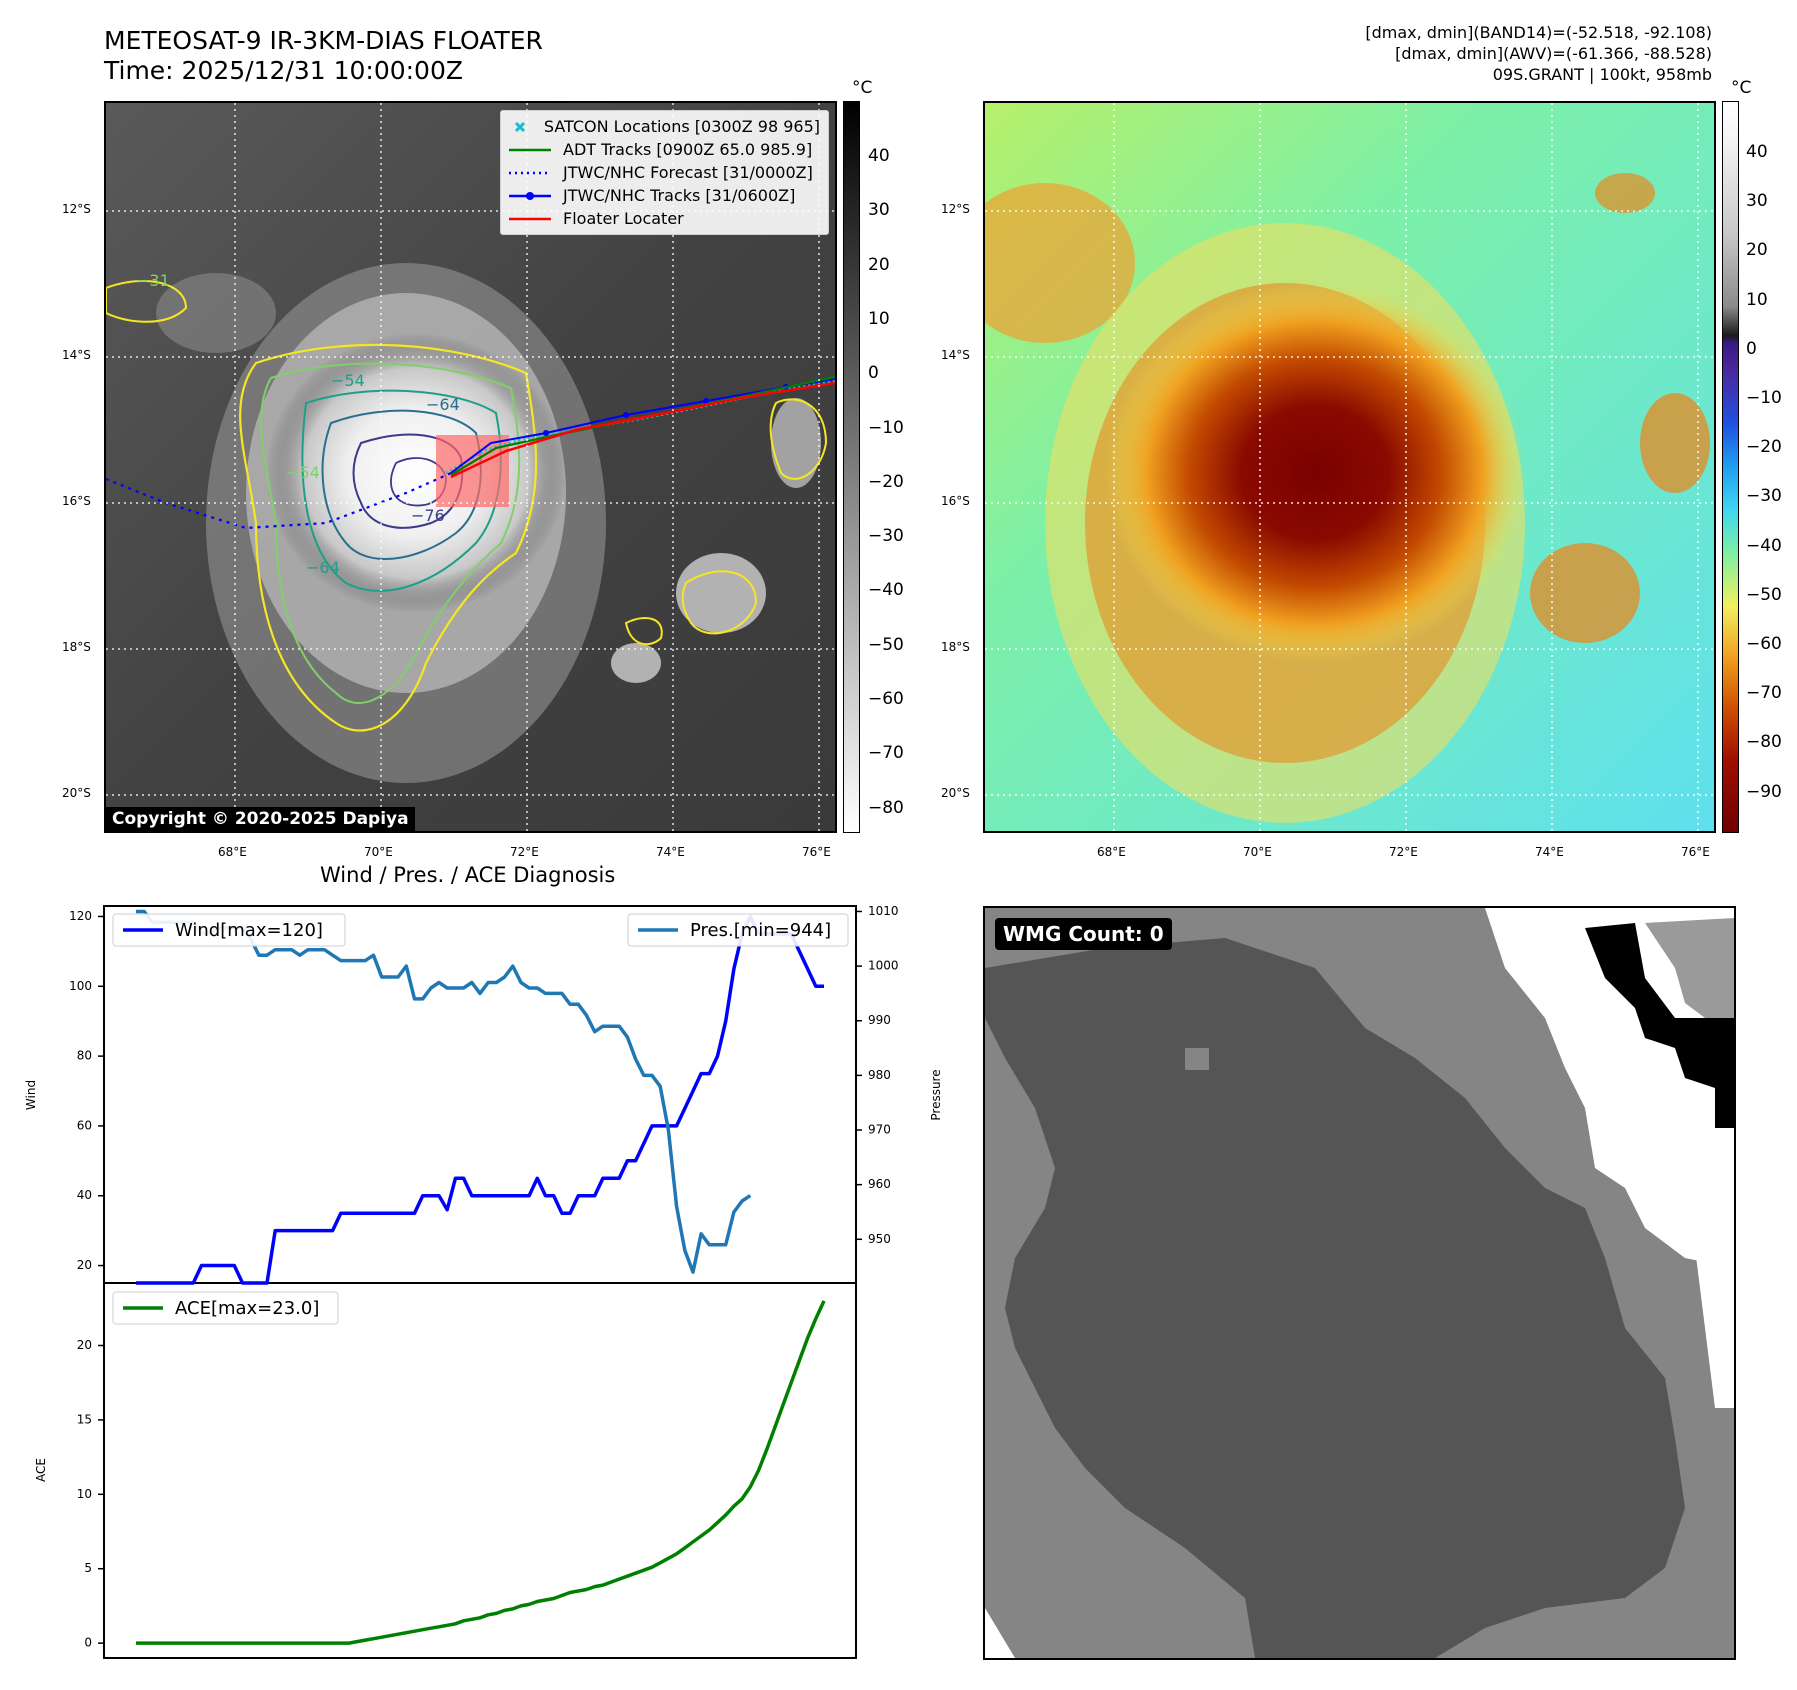 The height and width of the screenshot is (1690, 1797). Describe the element at coordinates (879, 318) in the screenshot. I see `ir-colorbar-tick: 10` at that location.